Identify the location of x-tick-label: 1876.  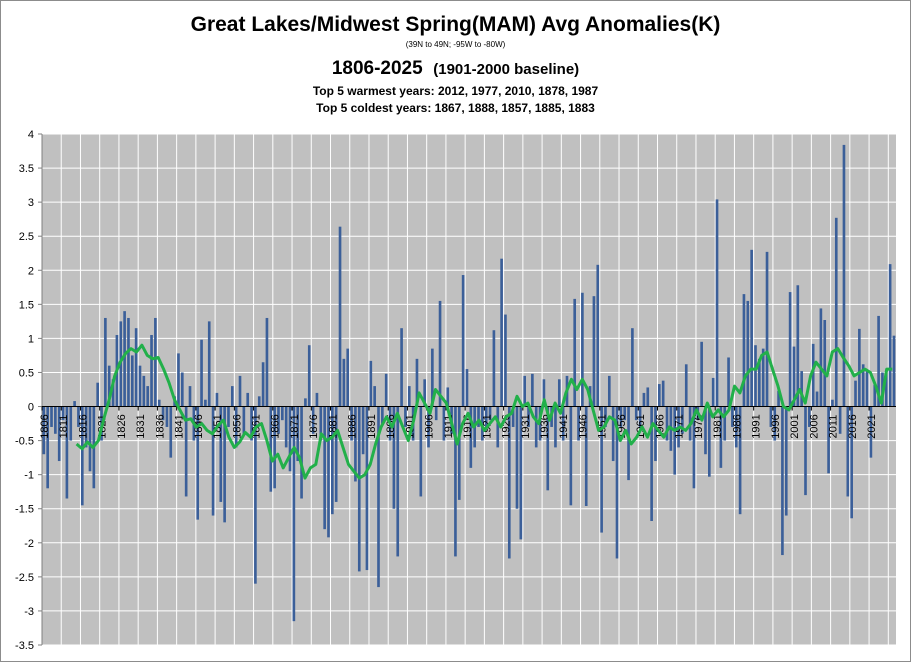
(314, 426).